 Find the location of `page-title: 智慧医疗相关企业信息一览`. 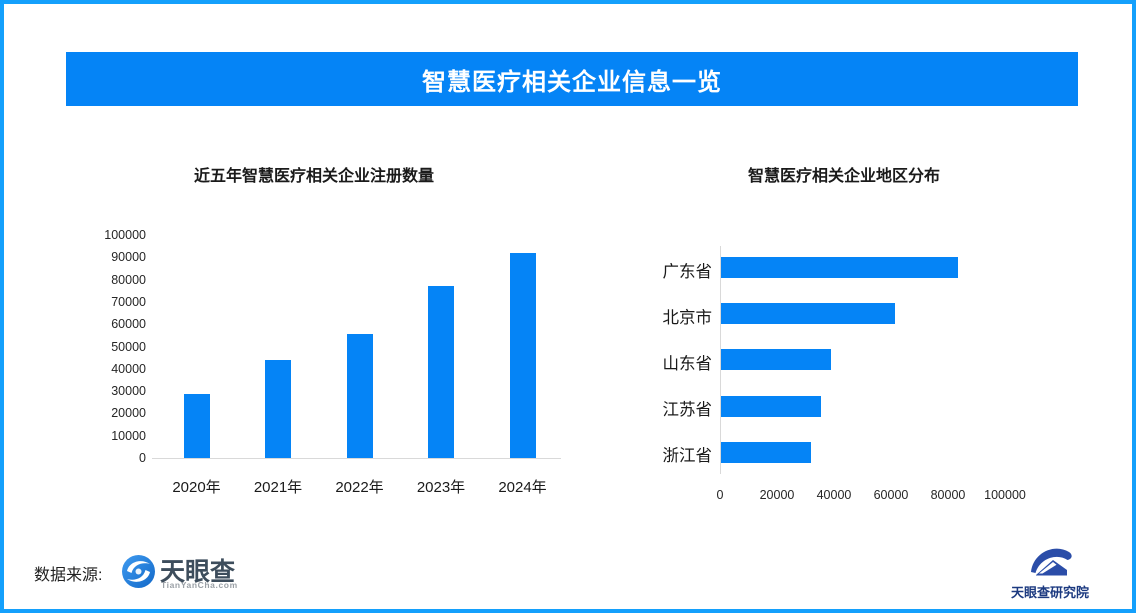

page-title: 智慧医疗相关企业信息一览 is located at coordinates (572, 82).